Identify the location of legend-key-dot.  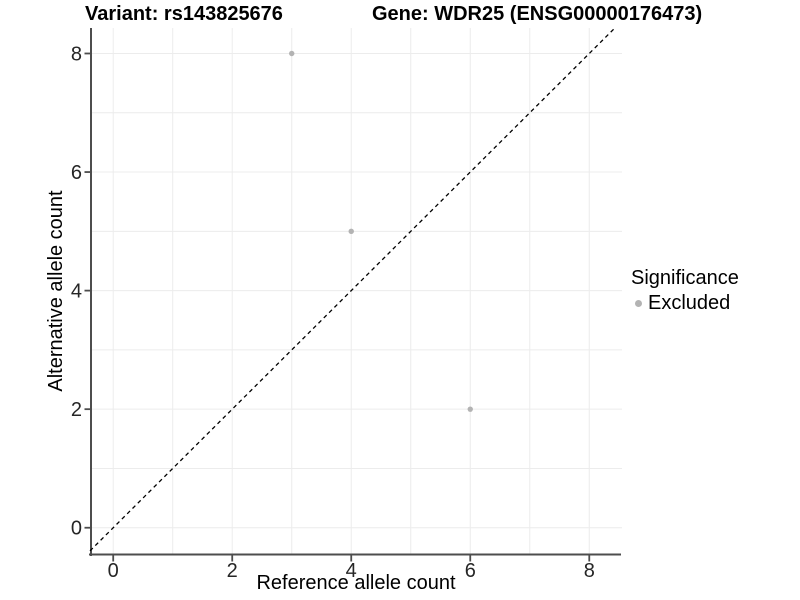
(638, 303).